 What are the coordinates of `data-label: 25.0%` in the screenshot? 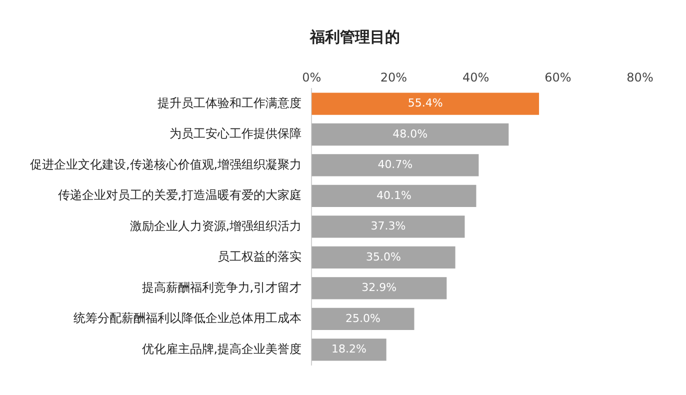 It's located at (362, 318).